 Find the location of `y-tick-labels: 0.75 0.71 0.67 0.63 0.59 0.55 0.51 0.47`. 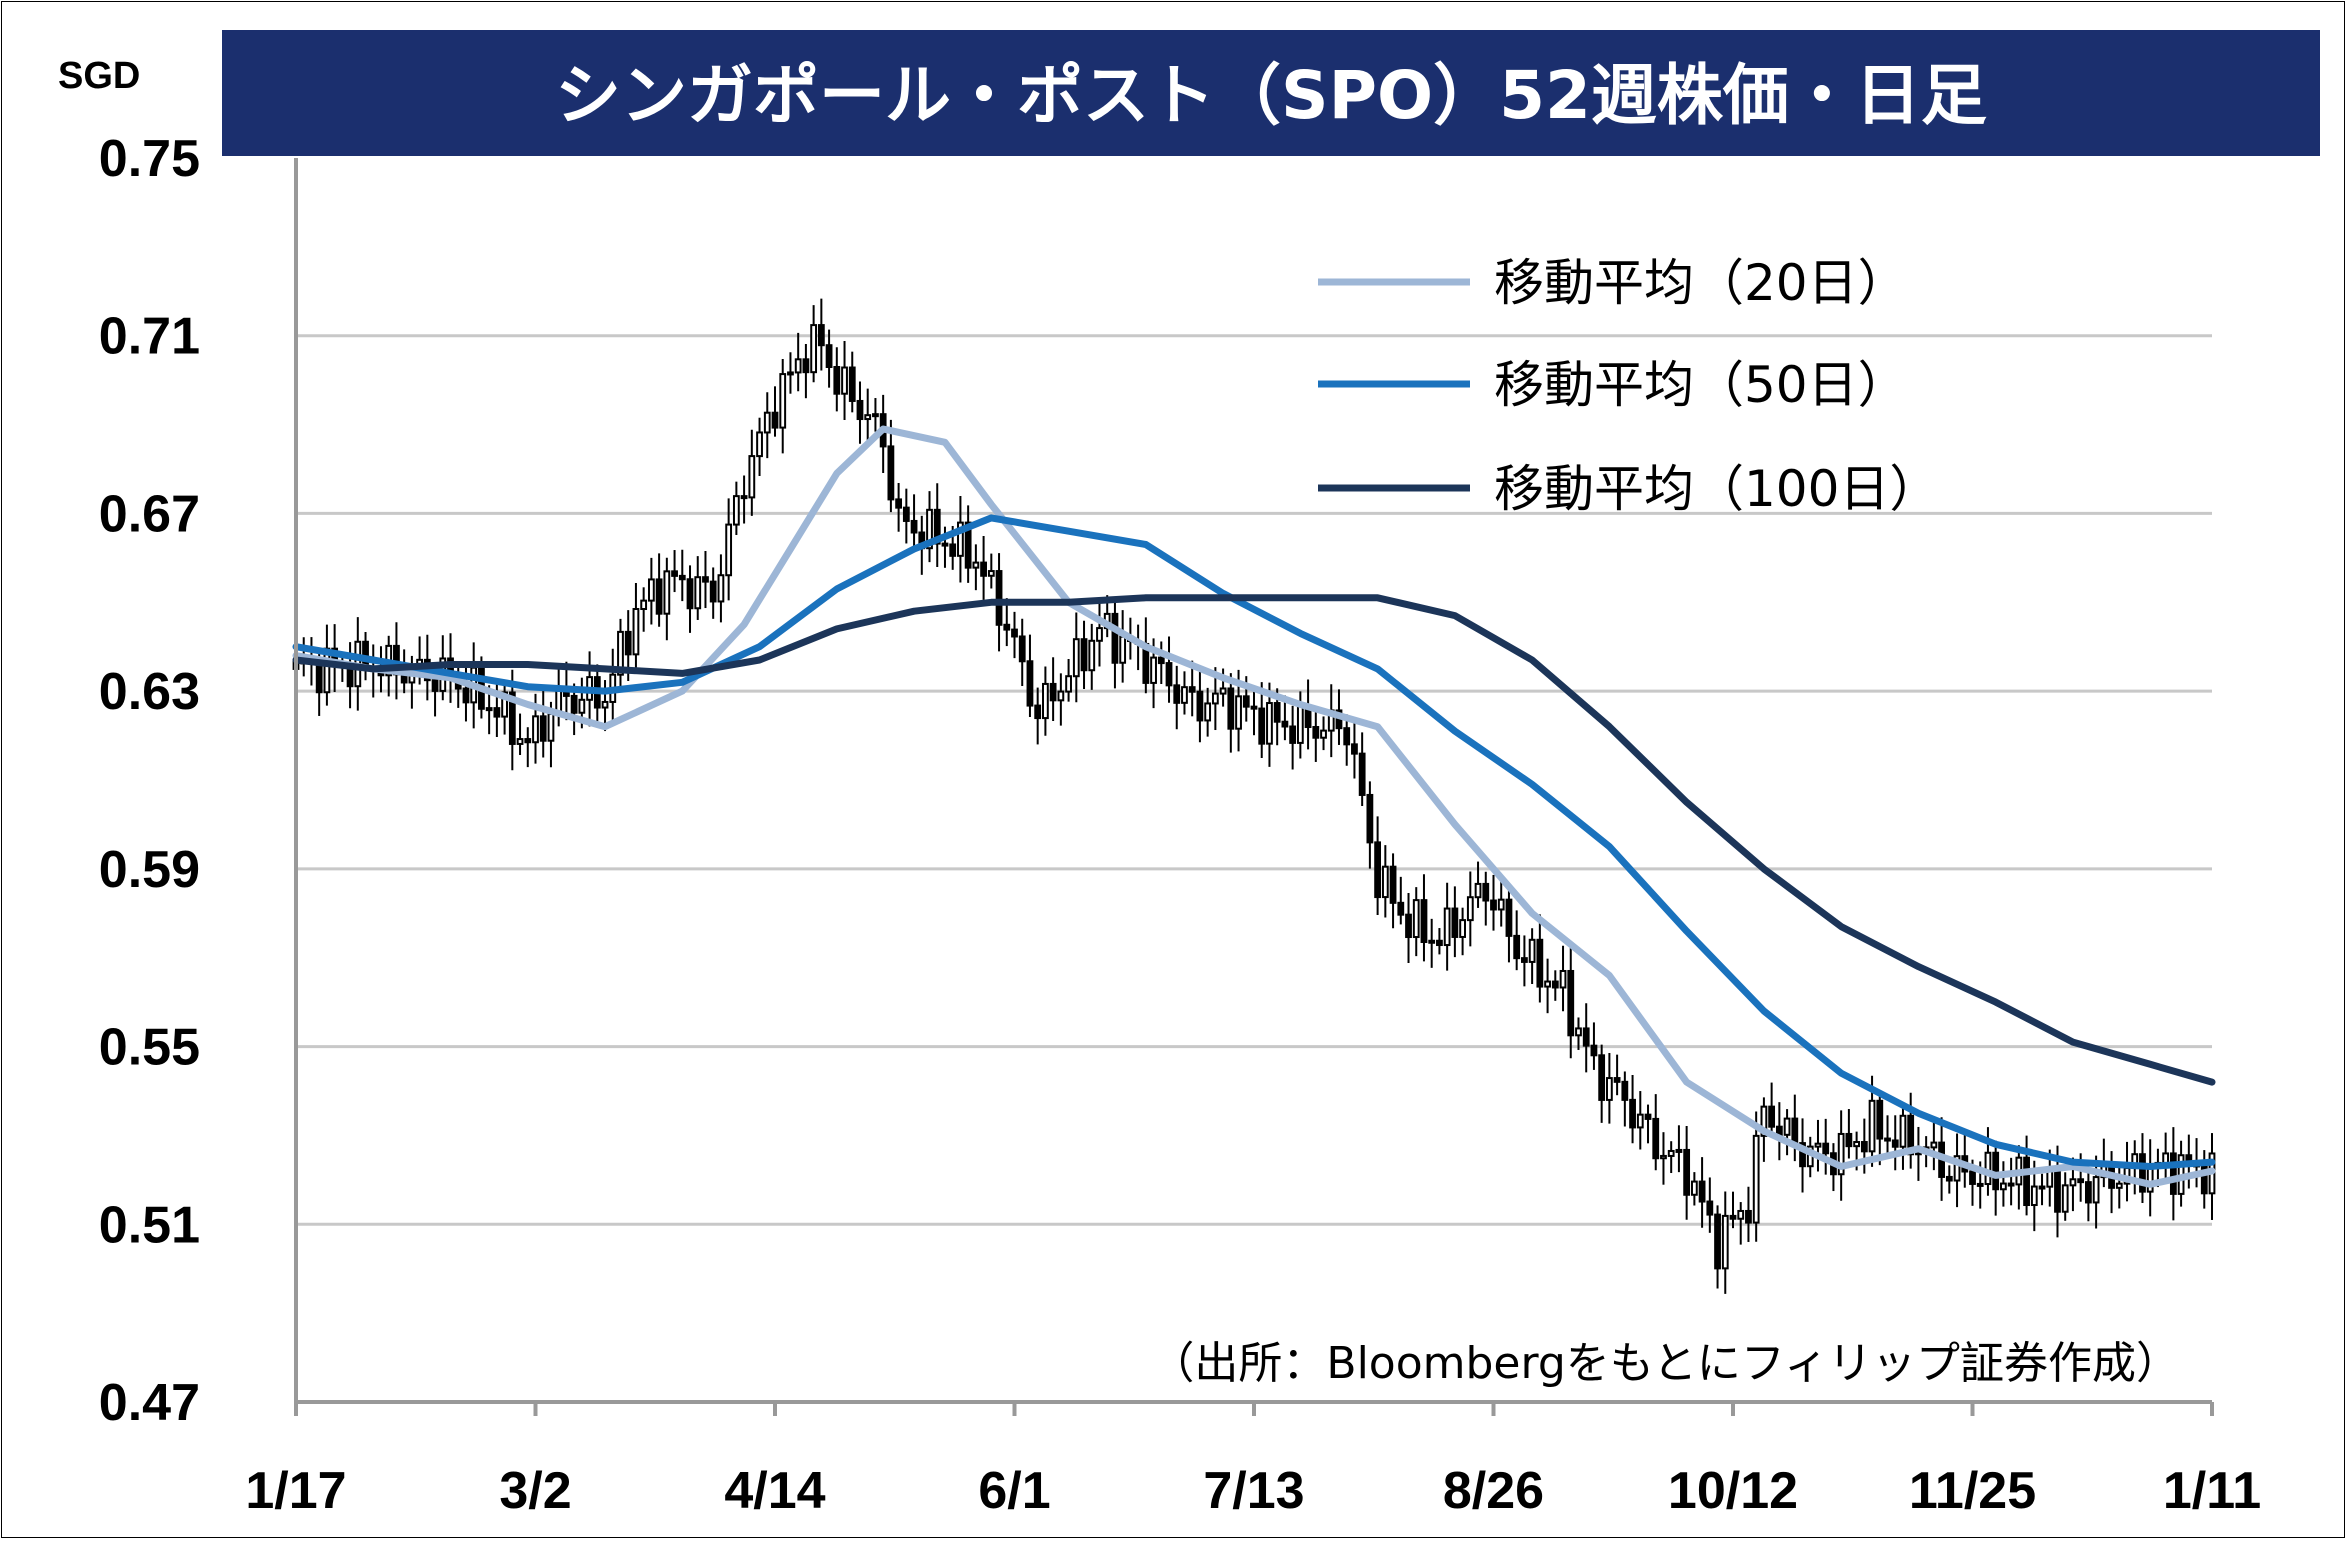

y-tick-labels: 0.75 0.71 0.67 0.63 0.59 0.55 0.51 0.47 is located at coordinates (149, 781).